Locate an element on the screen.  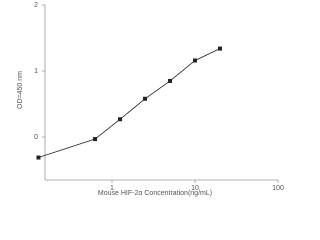
y-axis-label: OD=450 nm is located at coordinates (20, 90).